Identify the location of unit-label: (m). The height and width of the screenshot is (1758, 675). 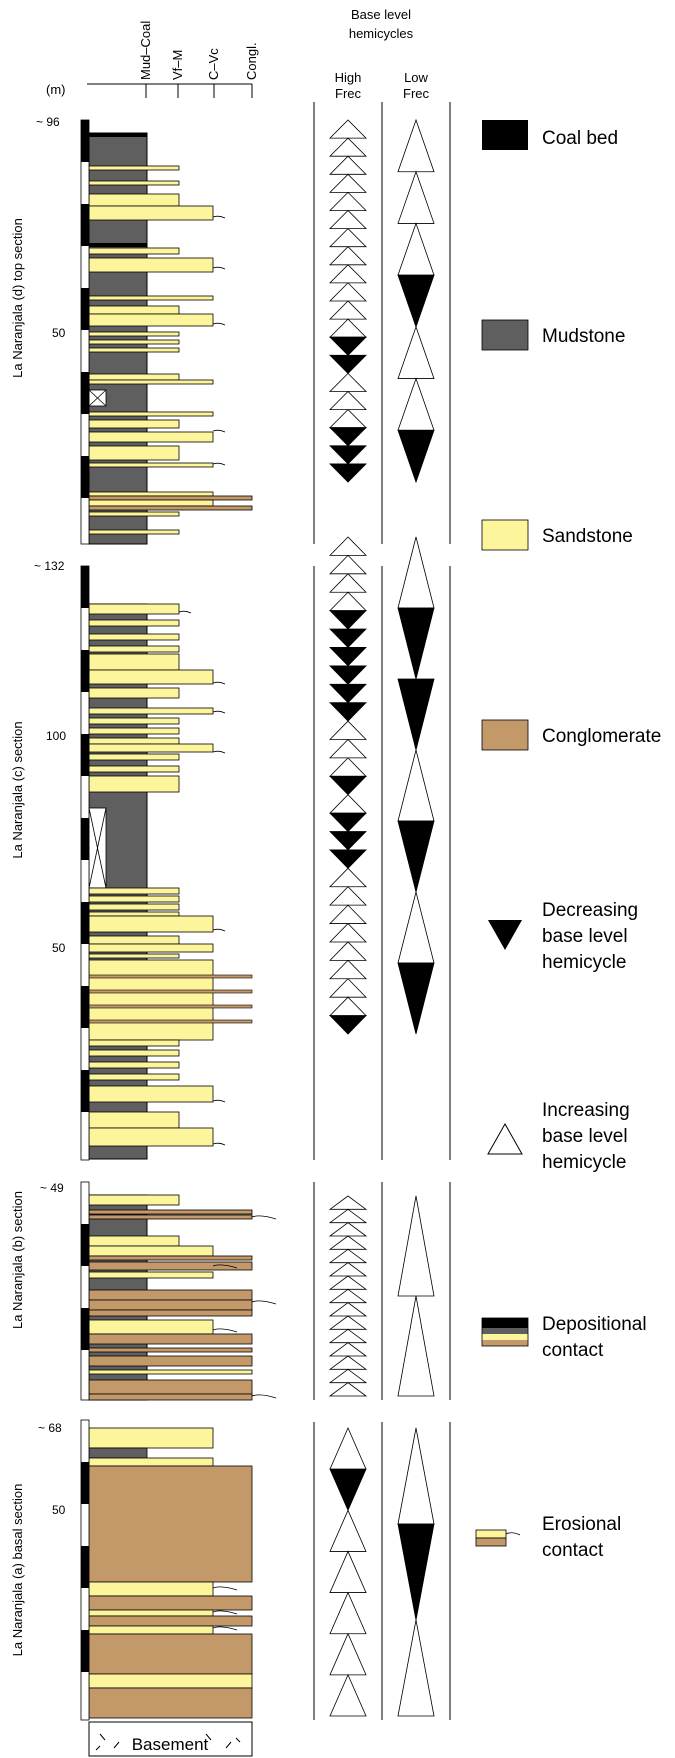
(56, 89).